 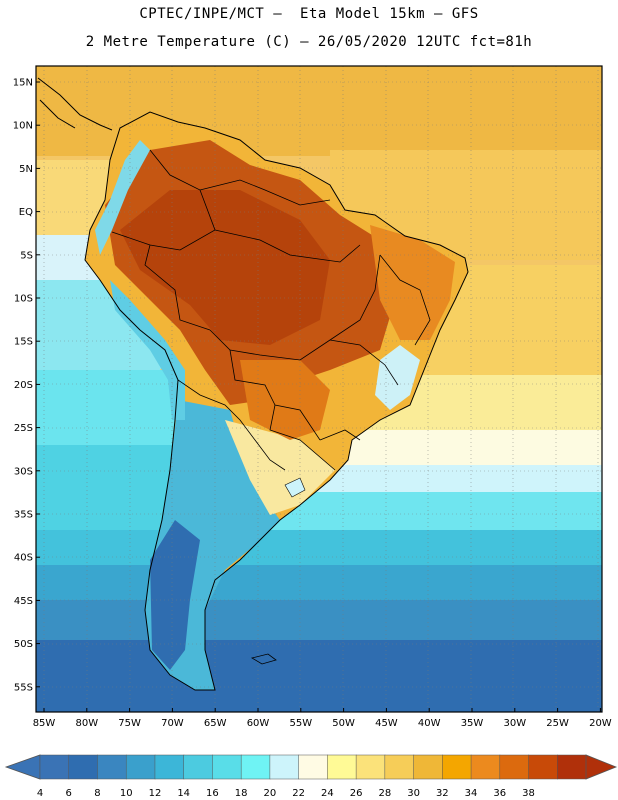 I want to click on lat-label: 55S, so click(x=23, y=687).